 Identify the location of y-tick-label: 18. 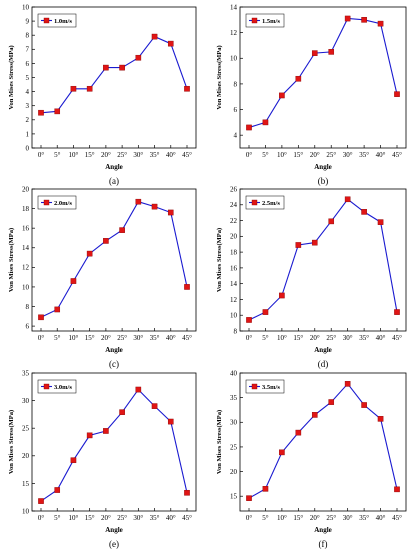
(26, 209).